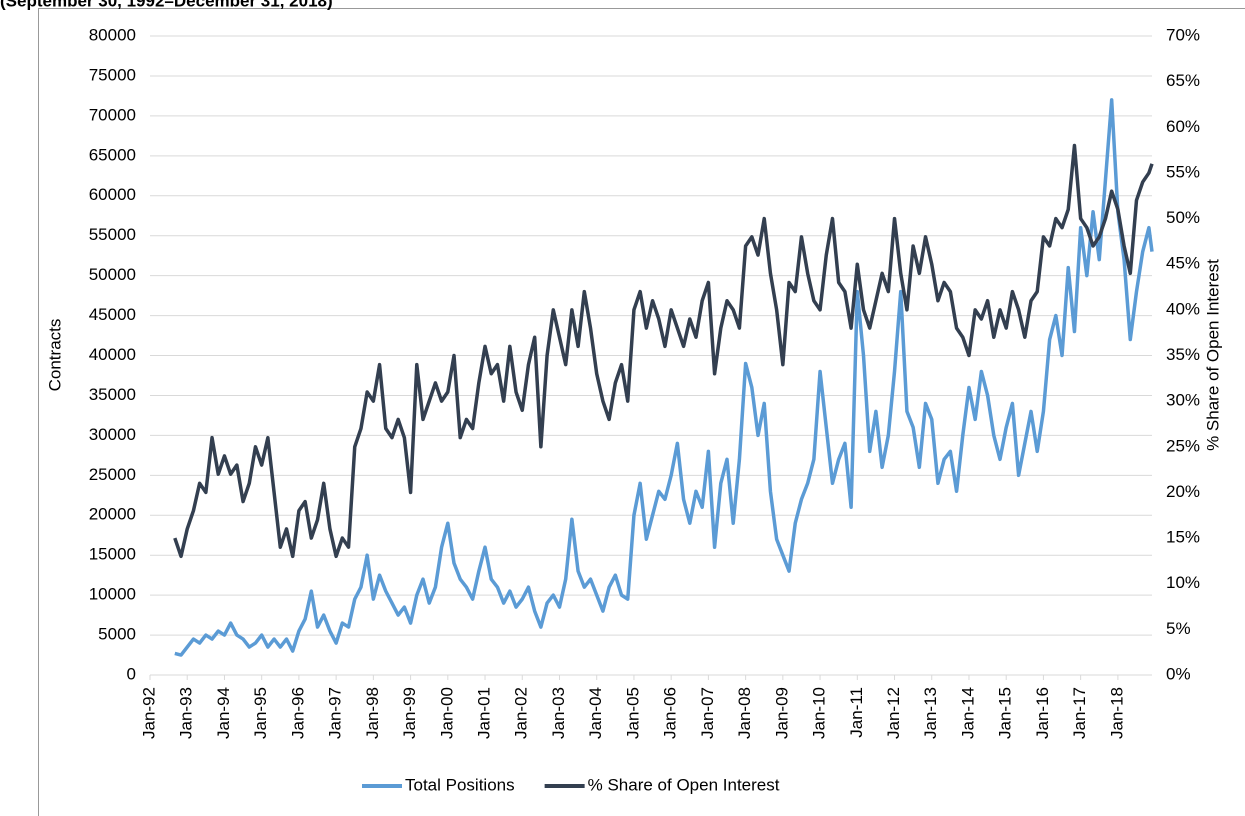 The height and width of the screenshot is (816, 1245). What do you see at coordinates (112, 434) in the screenshot?
I see `y-tick-label: 30000` at bounding box center [112, 434].